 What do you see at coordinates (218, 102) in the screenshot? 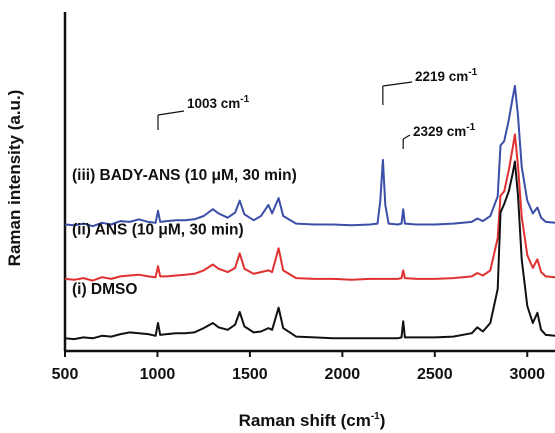
I see `peak-annotation-0: 1003 cm-1` at bounding box center [218, 102].